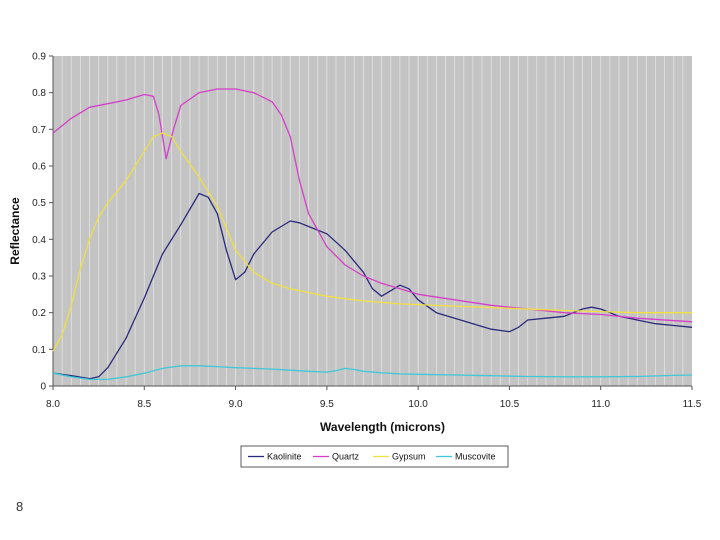 The width and height of the screenshot is (720, 540). What do you see at coordinates (20, 506) in the screenshot?
I see `page-number: 8` at bounding box center [20, 506].